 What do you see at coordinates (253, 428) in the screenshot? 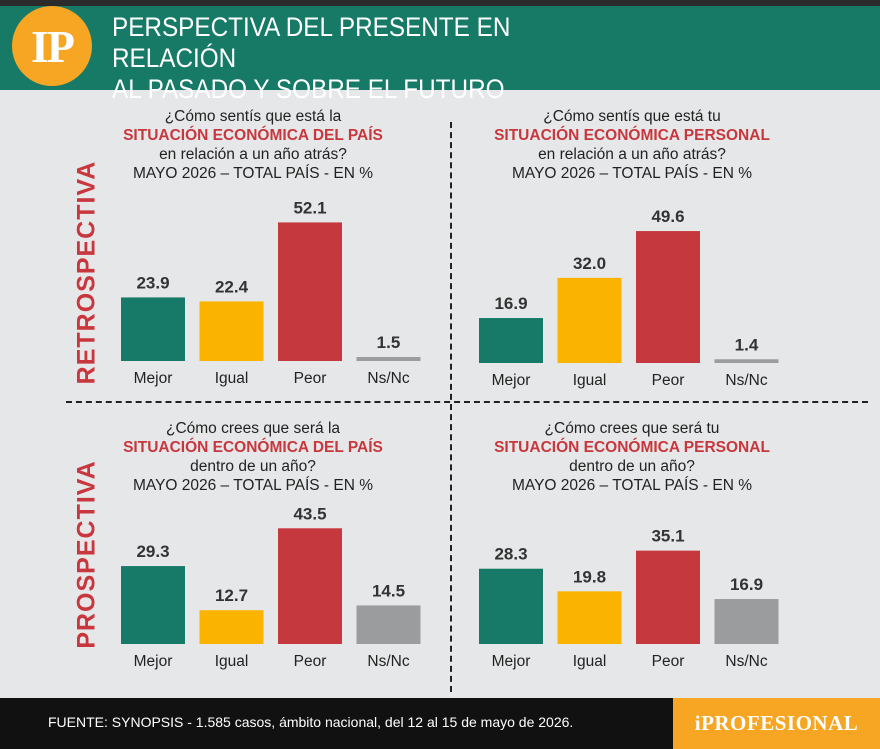
I see `question-line1: ¿Cómo crees que será la` at bounding box center [253, 428].